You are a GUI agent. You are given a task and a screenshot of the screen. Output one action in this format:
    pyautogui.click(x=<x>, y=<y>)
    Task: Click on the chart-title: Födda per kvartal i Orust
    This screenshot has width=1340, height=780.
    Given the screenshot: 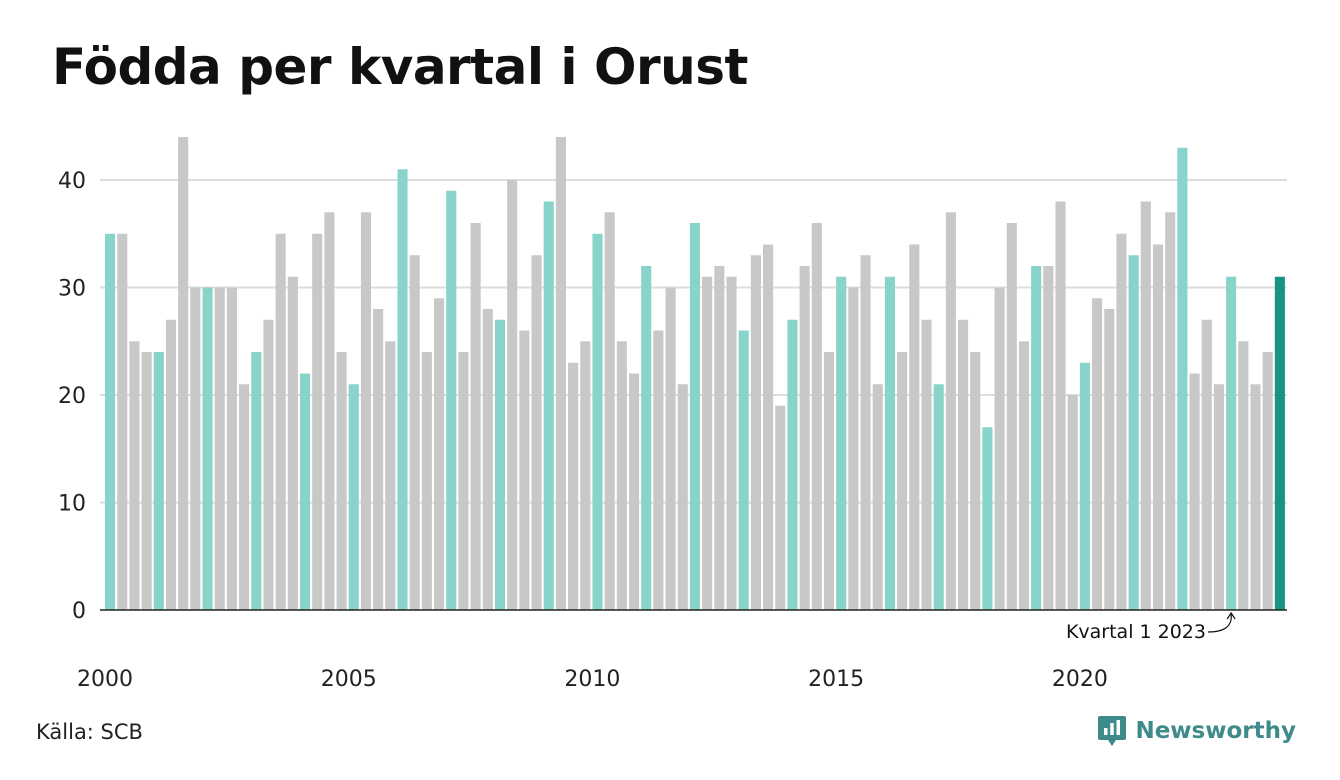 What is the action you would take?
    pyautogui.click(x=400, y=67)
    